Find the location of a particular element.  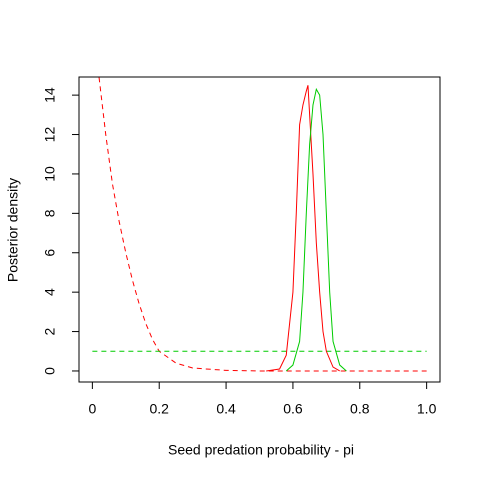

y-axis-label: Posterior density is located at coordinates (13, 230).